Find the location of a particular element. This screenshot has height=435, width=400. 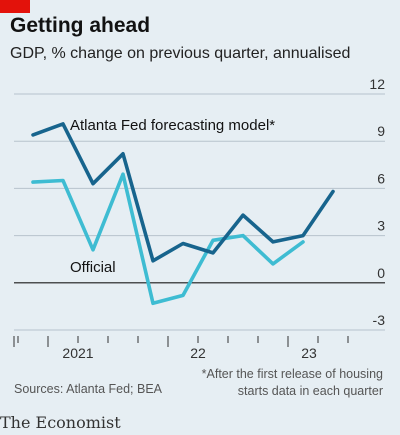

brand-red-bar is located at coordinates (15, 6).